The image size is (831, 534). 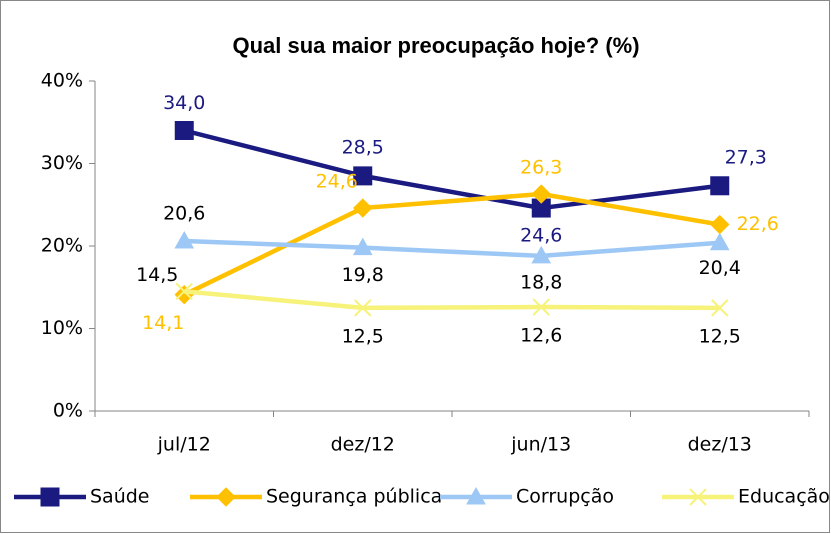 I want to click on series: 20,6 19,8 18,8 20,4, so click(x=452, y=248).